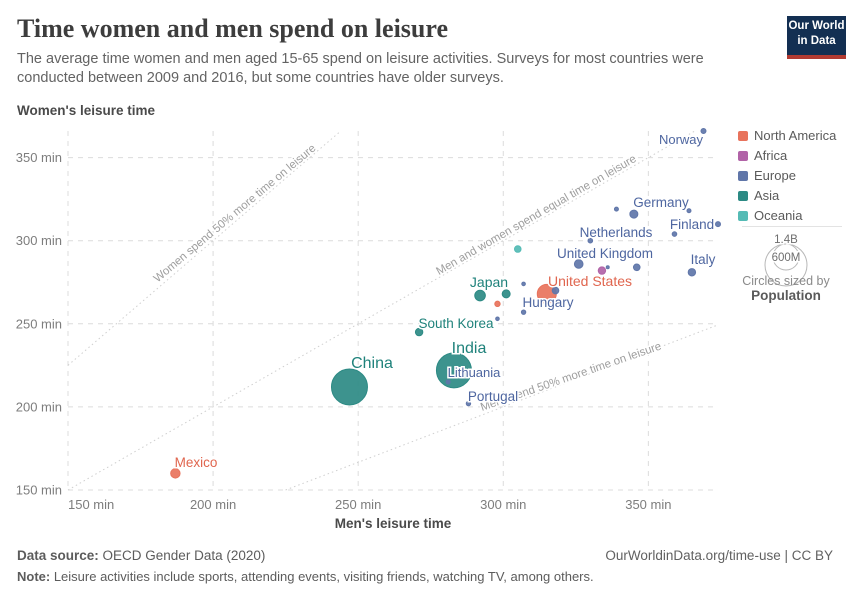 The height and width of the screenshot is (600, 850). What do you see at coordinates (590, 281) in the screenshot?
I see `country-label: United States` at bounding box center [590, 281].